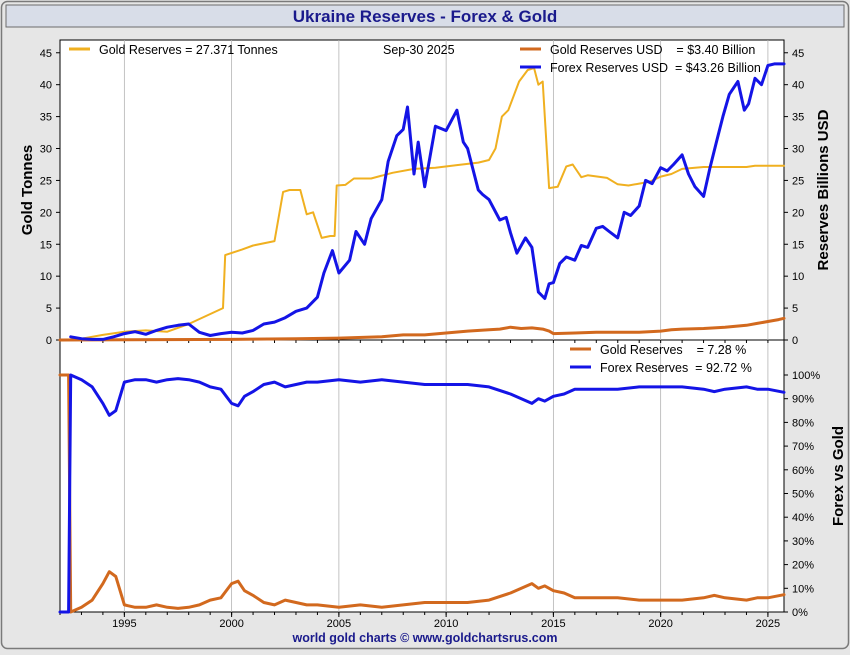 Image resolution: width=850 pixels, height=655 pixels. What do you see at coordinates (768, 624) in the screenshot?
I see `x-tick-label: 2025` at bounding box center [768, 624].